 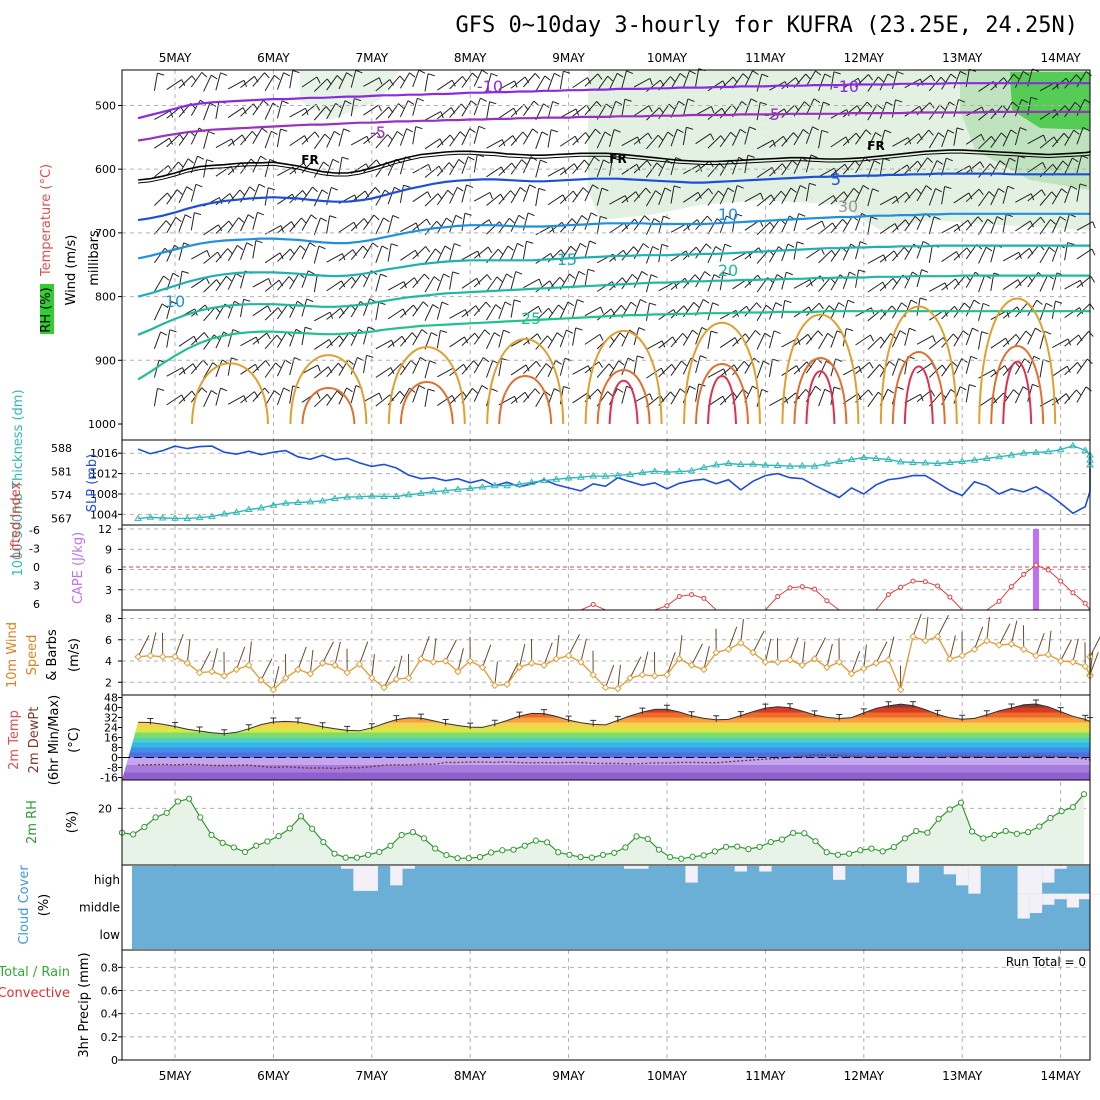 What do you see at coordinates (46, 220) in the screenshot?
I see `temperature-axis-label: Temperature (°C)` at bounding box center [46, 220].